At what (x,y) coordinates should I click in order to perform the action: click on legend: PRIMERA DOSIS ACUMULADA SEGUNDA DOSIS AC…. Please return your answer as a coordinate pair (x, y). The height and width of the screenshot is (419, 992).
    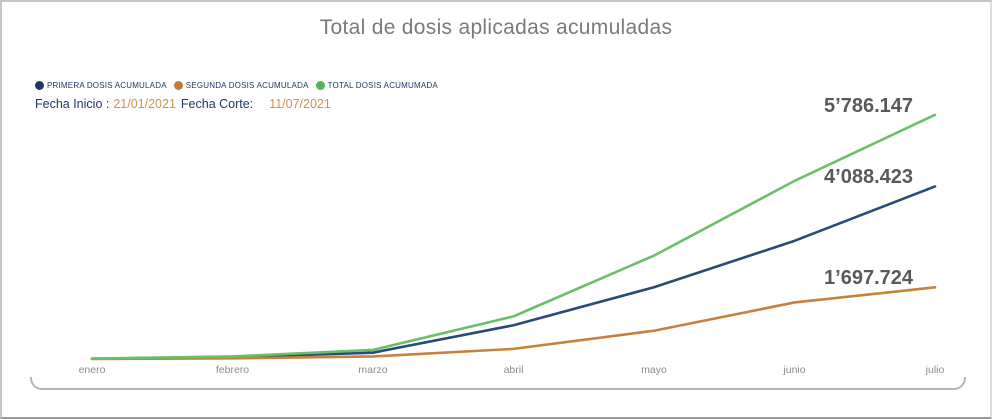
    Looking at the image, I should click on (236, 85).